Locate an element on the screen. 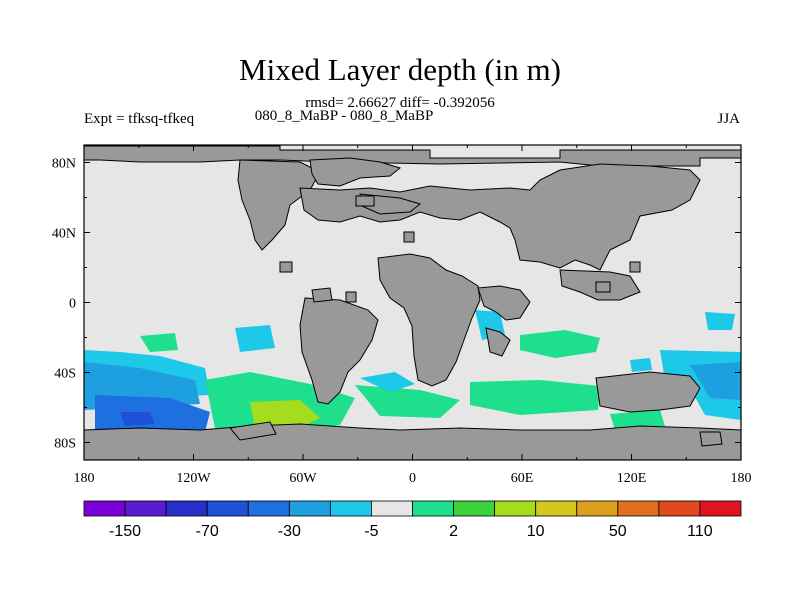 The image size is (800, 600). y-tick-label: 40N is located at coordinates (64, 234).